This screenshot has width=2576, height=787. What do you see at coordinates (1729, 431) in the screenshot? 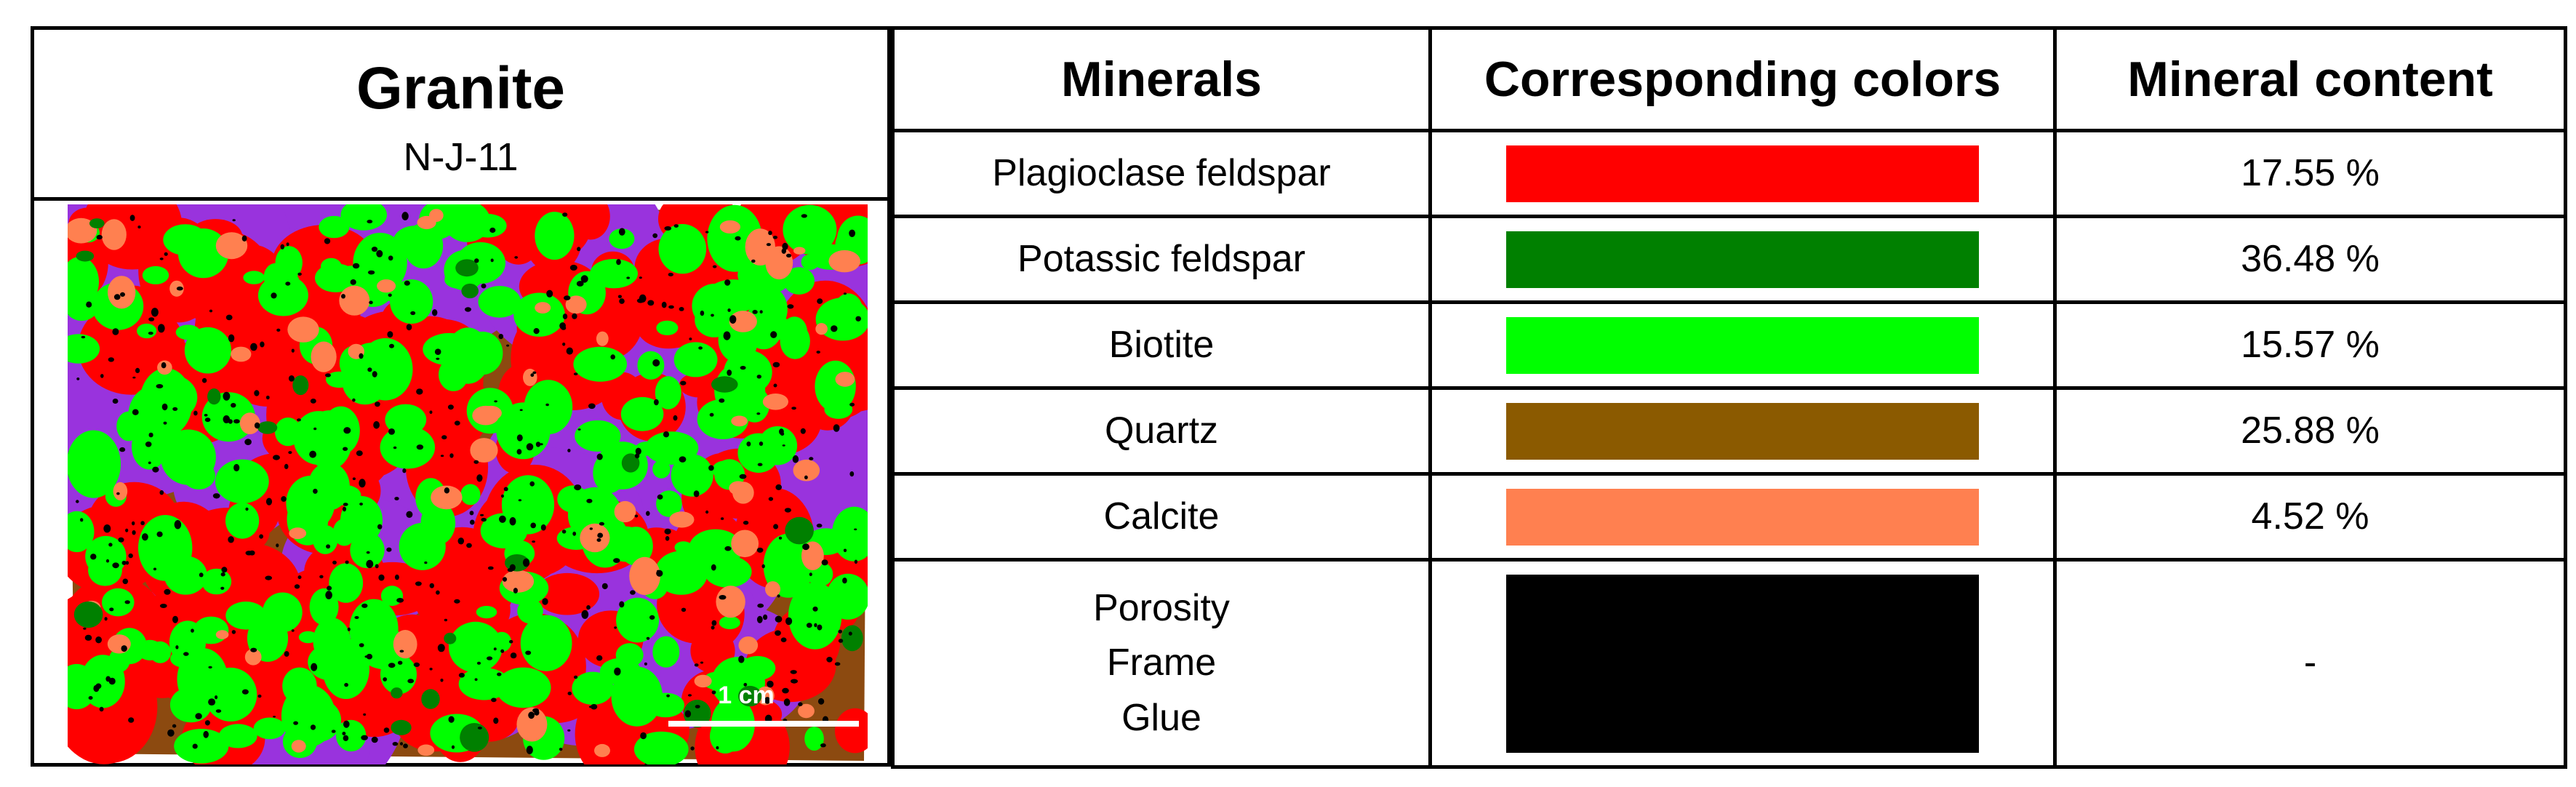
I see `table-row: Quartz 25.88 %` at bounding box center [1729, 431].